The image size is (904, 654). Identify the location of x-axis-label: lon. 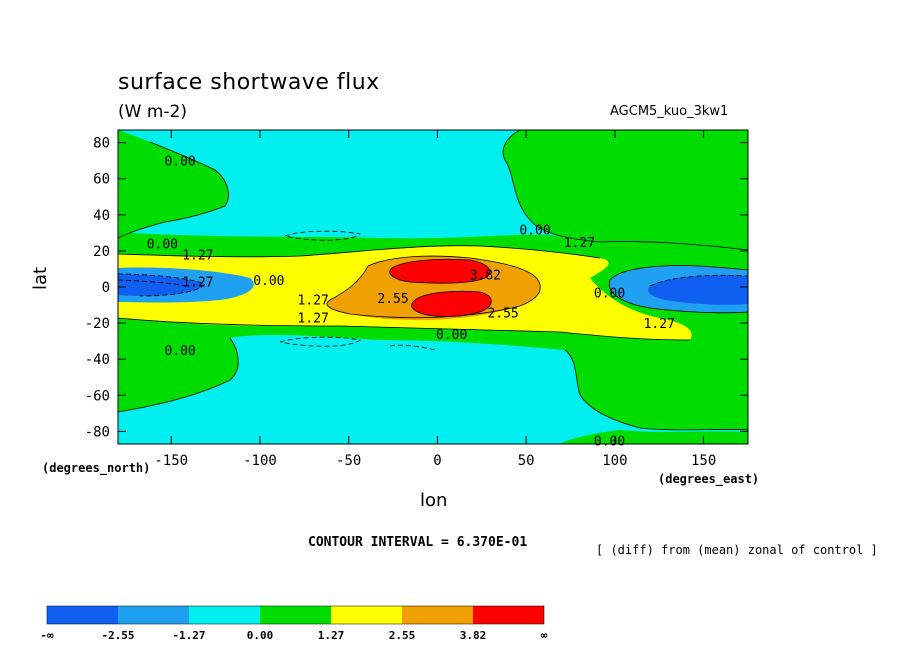
(434, 500).